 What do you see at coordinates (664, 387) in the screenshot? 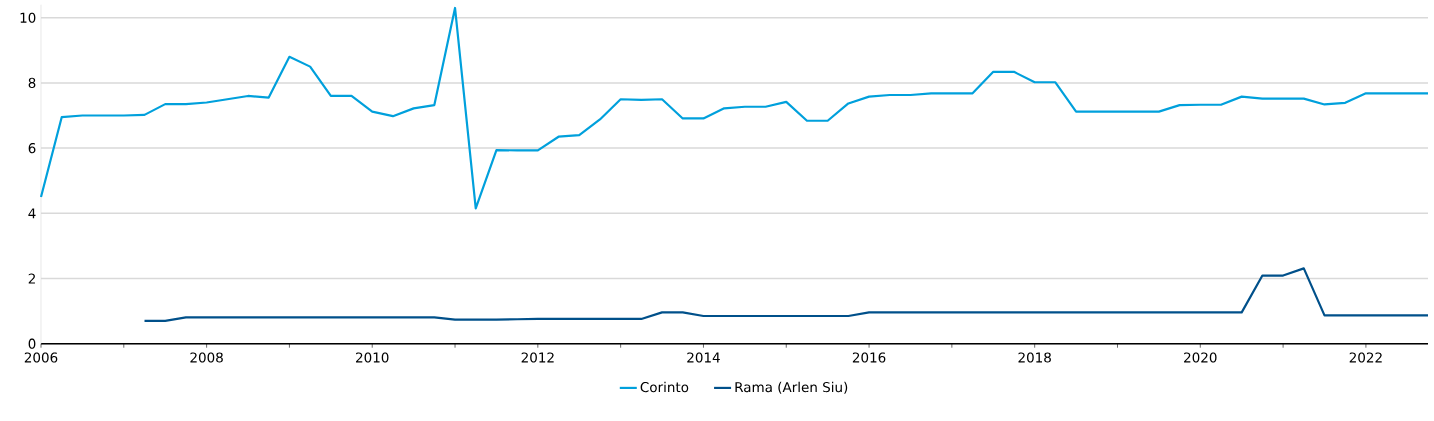
I see `legend-label: Corinto` at bounding box center [664, 387].